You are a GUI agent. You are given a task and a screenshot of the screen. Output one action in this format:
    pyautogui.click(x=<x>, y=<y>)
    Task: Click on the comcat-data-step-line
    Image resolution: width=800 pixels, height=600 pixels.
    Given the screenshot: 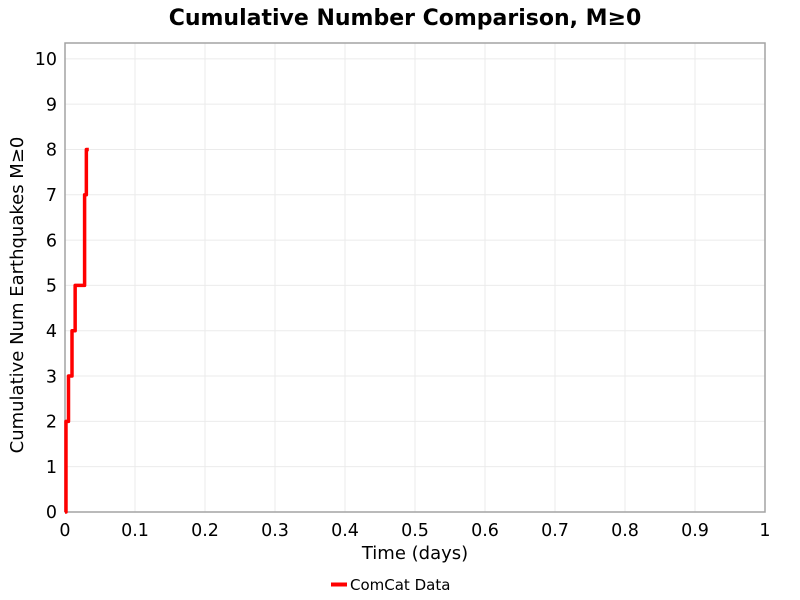 What is the action you would take?
    pyautogui.click(x=76, y=330)
    